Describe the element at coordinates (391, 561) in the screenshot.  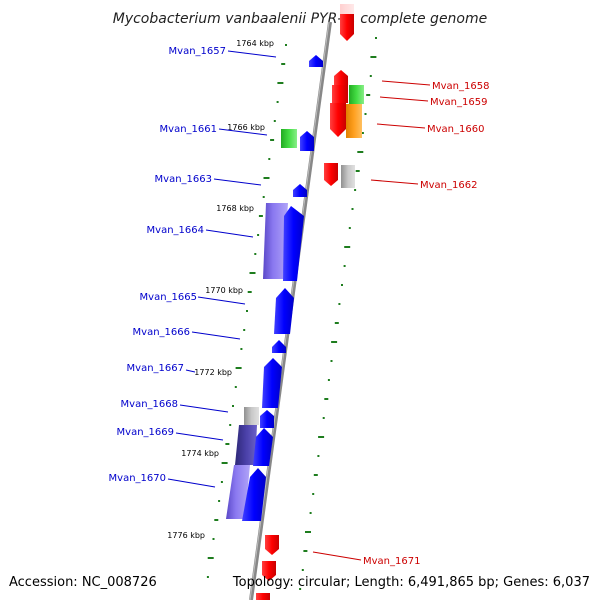
I see `gene-label-mvan-1671: Mvan_1671` at that location.